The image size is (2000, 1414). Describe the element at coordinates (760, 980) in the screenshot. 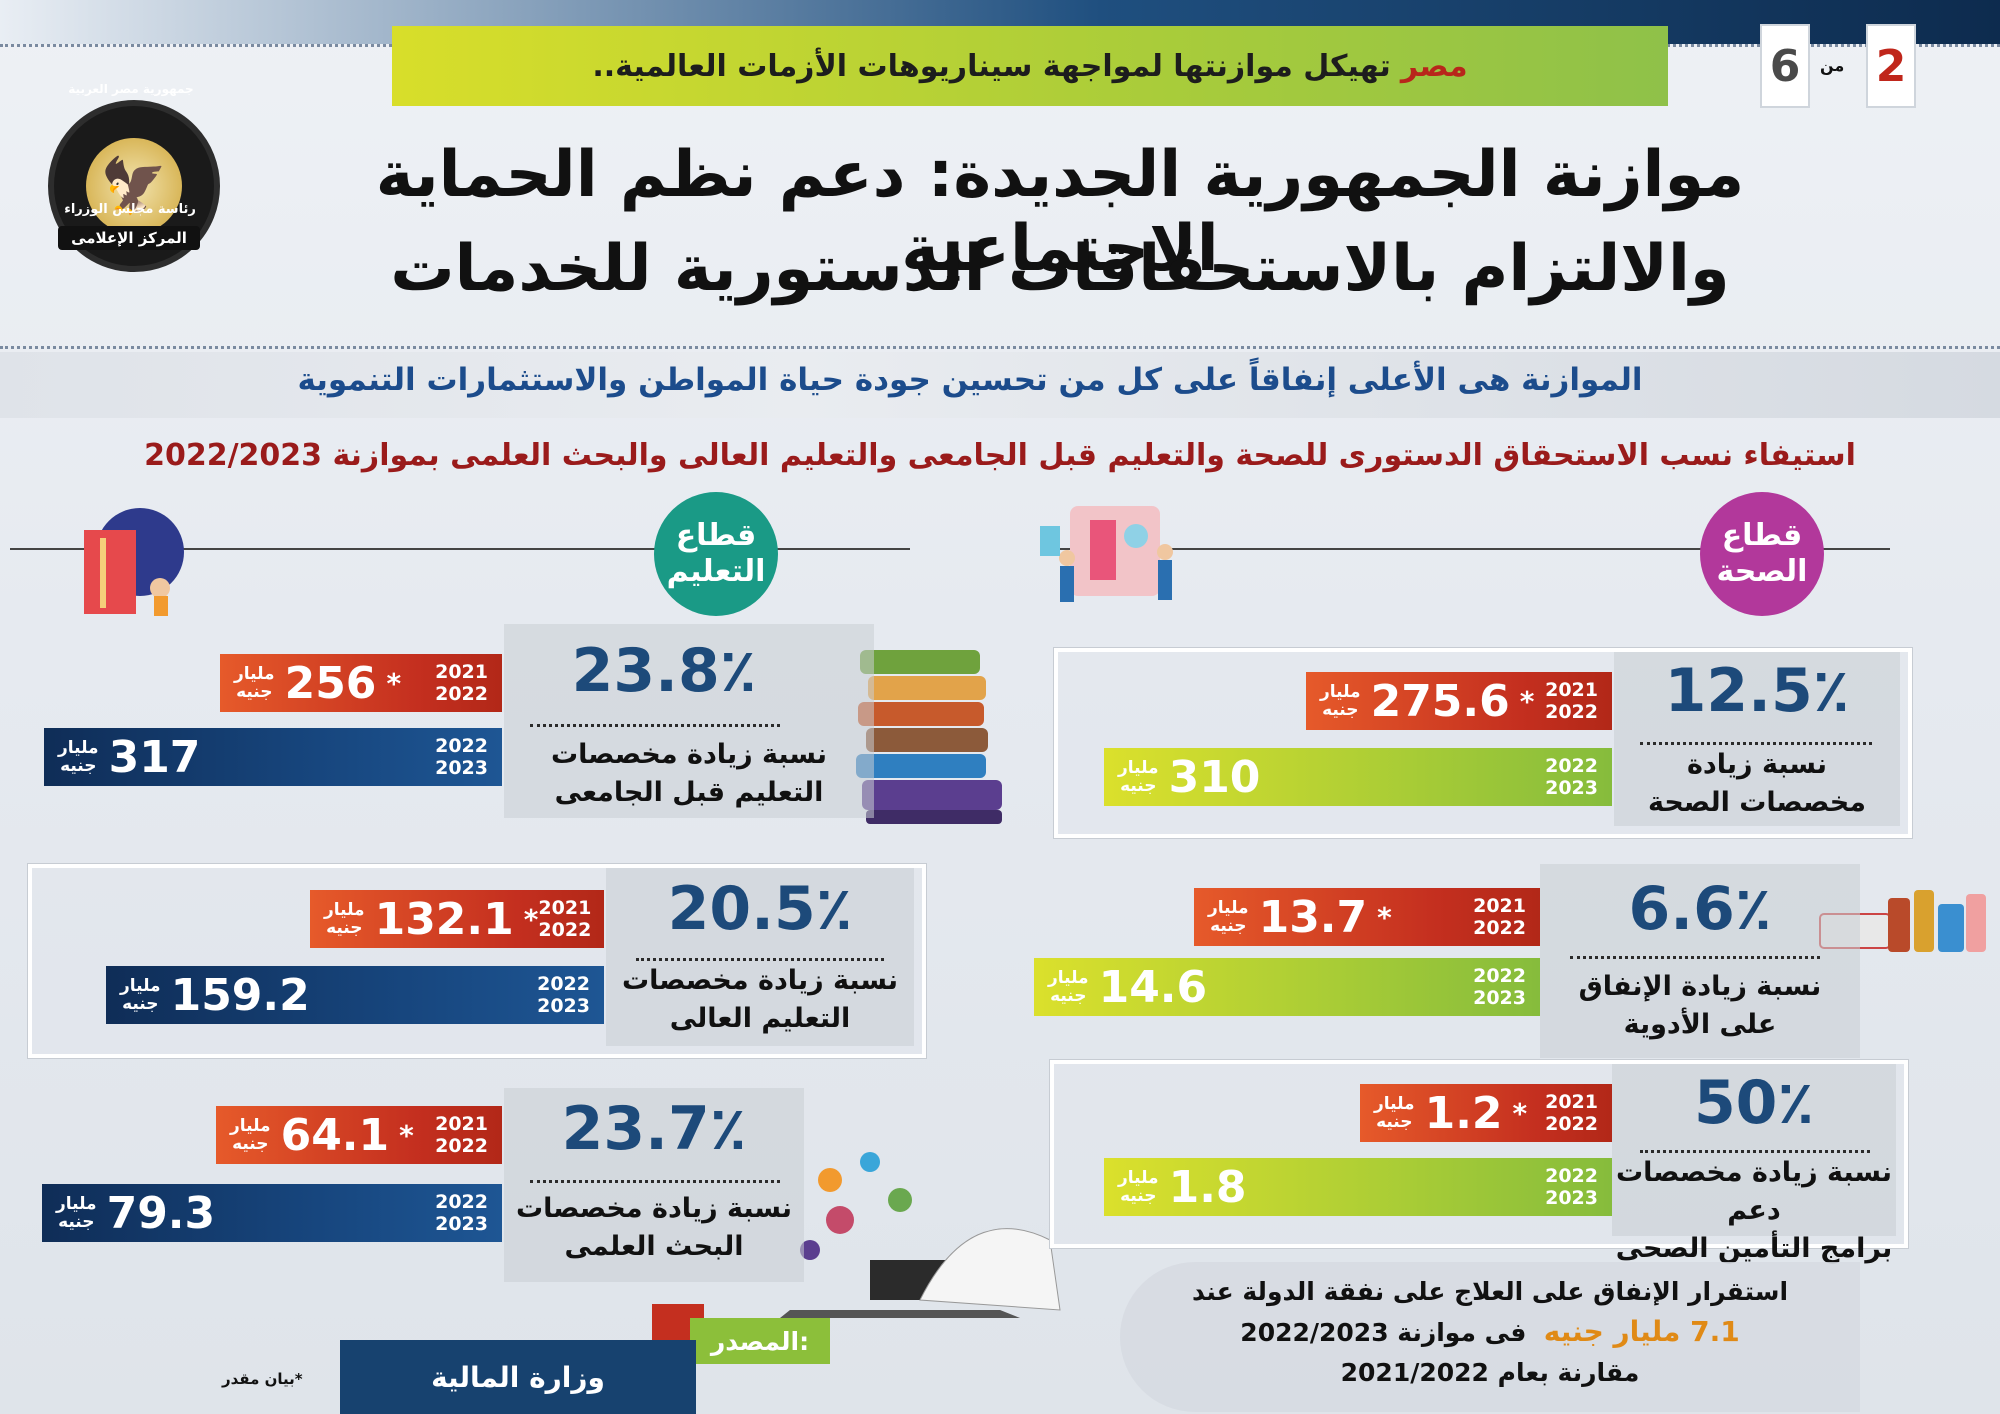

I see `higher-education-desc-line1: نسبة زيادة مخصصات` at that location.